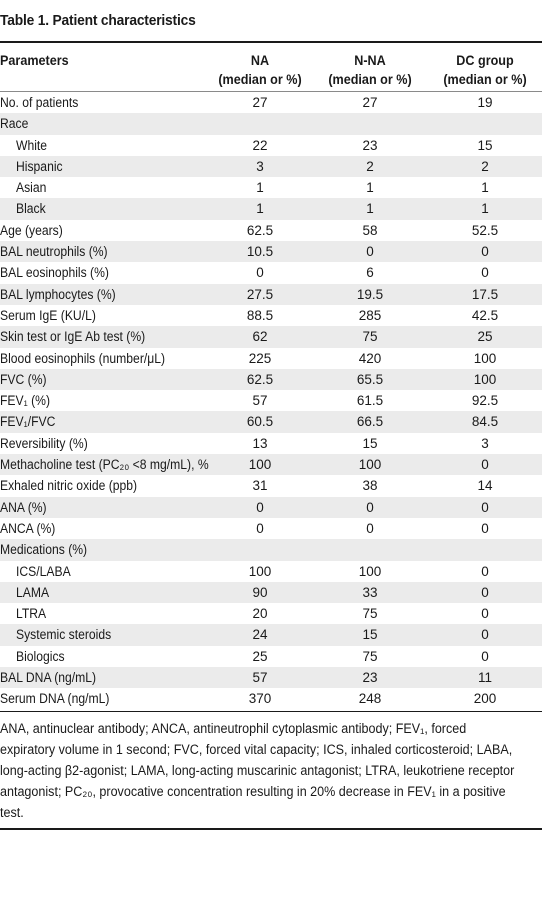 Image resolution: width=542 pixels, height=900 pixels. I want to click on cell-dc: 2, so click(485, 166).